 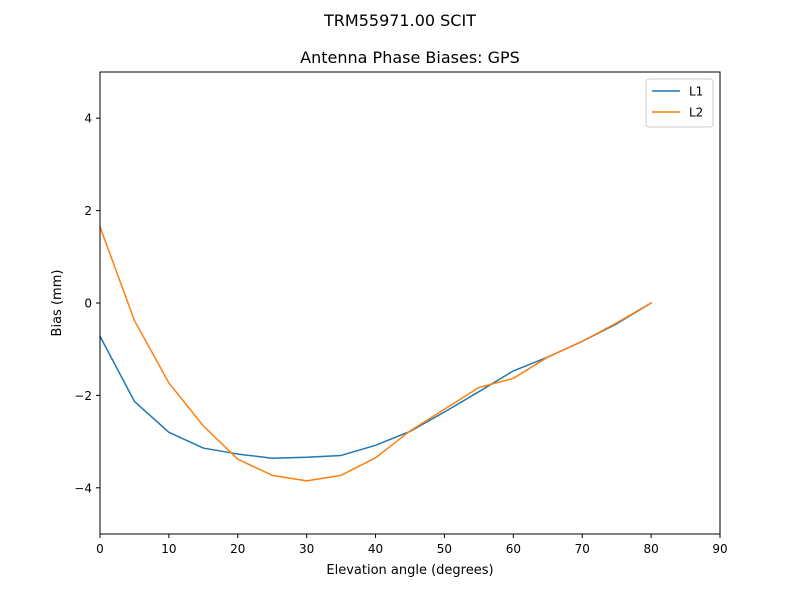 What do you see at coordinates (88, 119) in the screenshot?
I see `y-tick-label: 4` at bounding box center [88, 119].